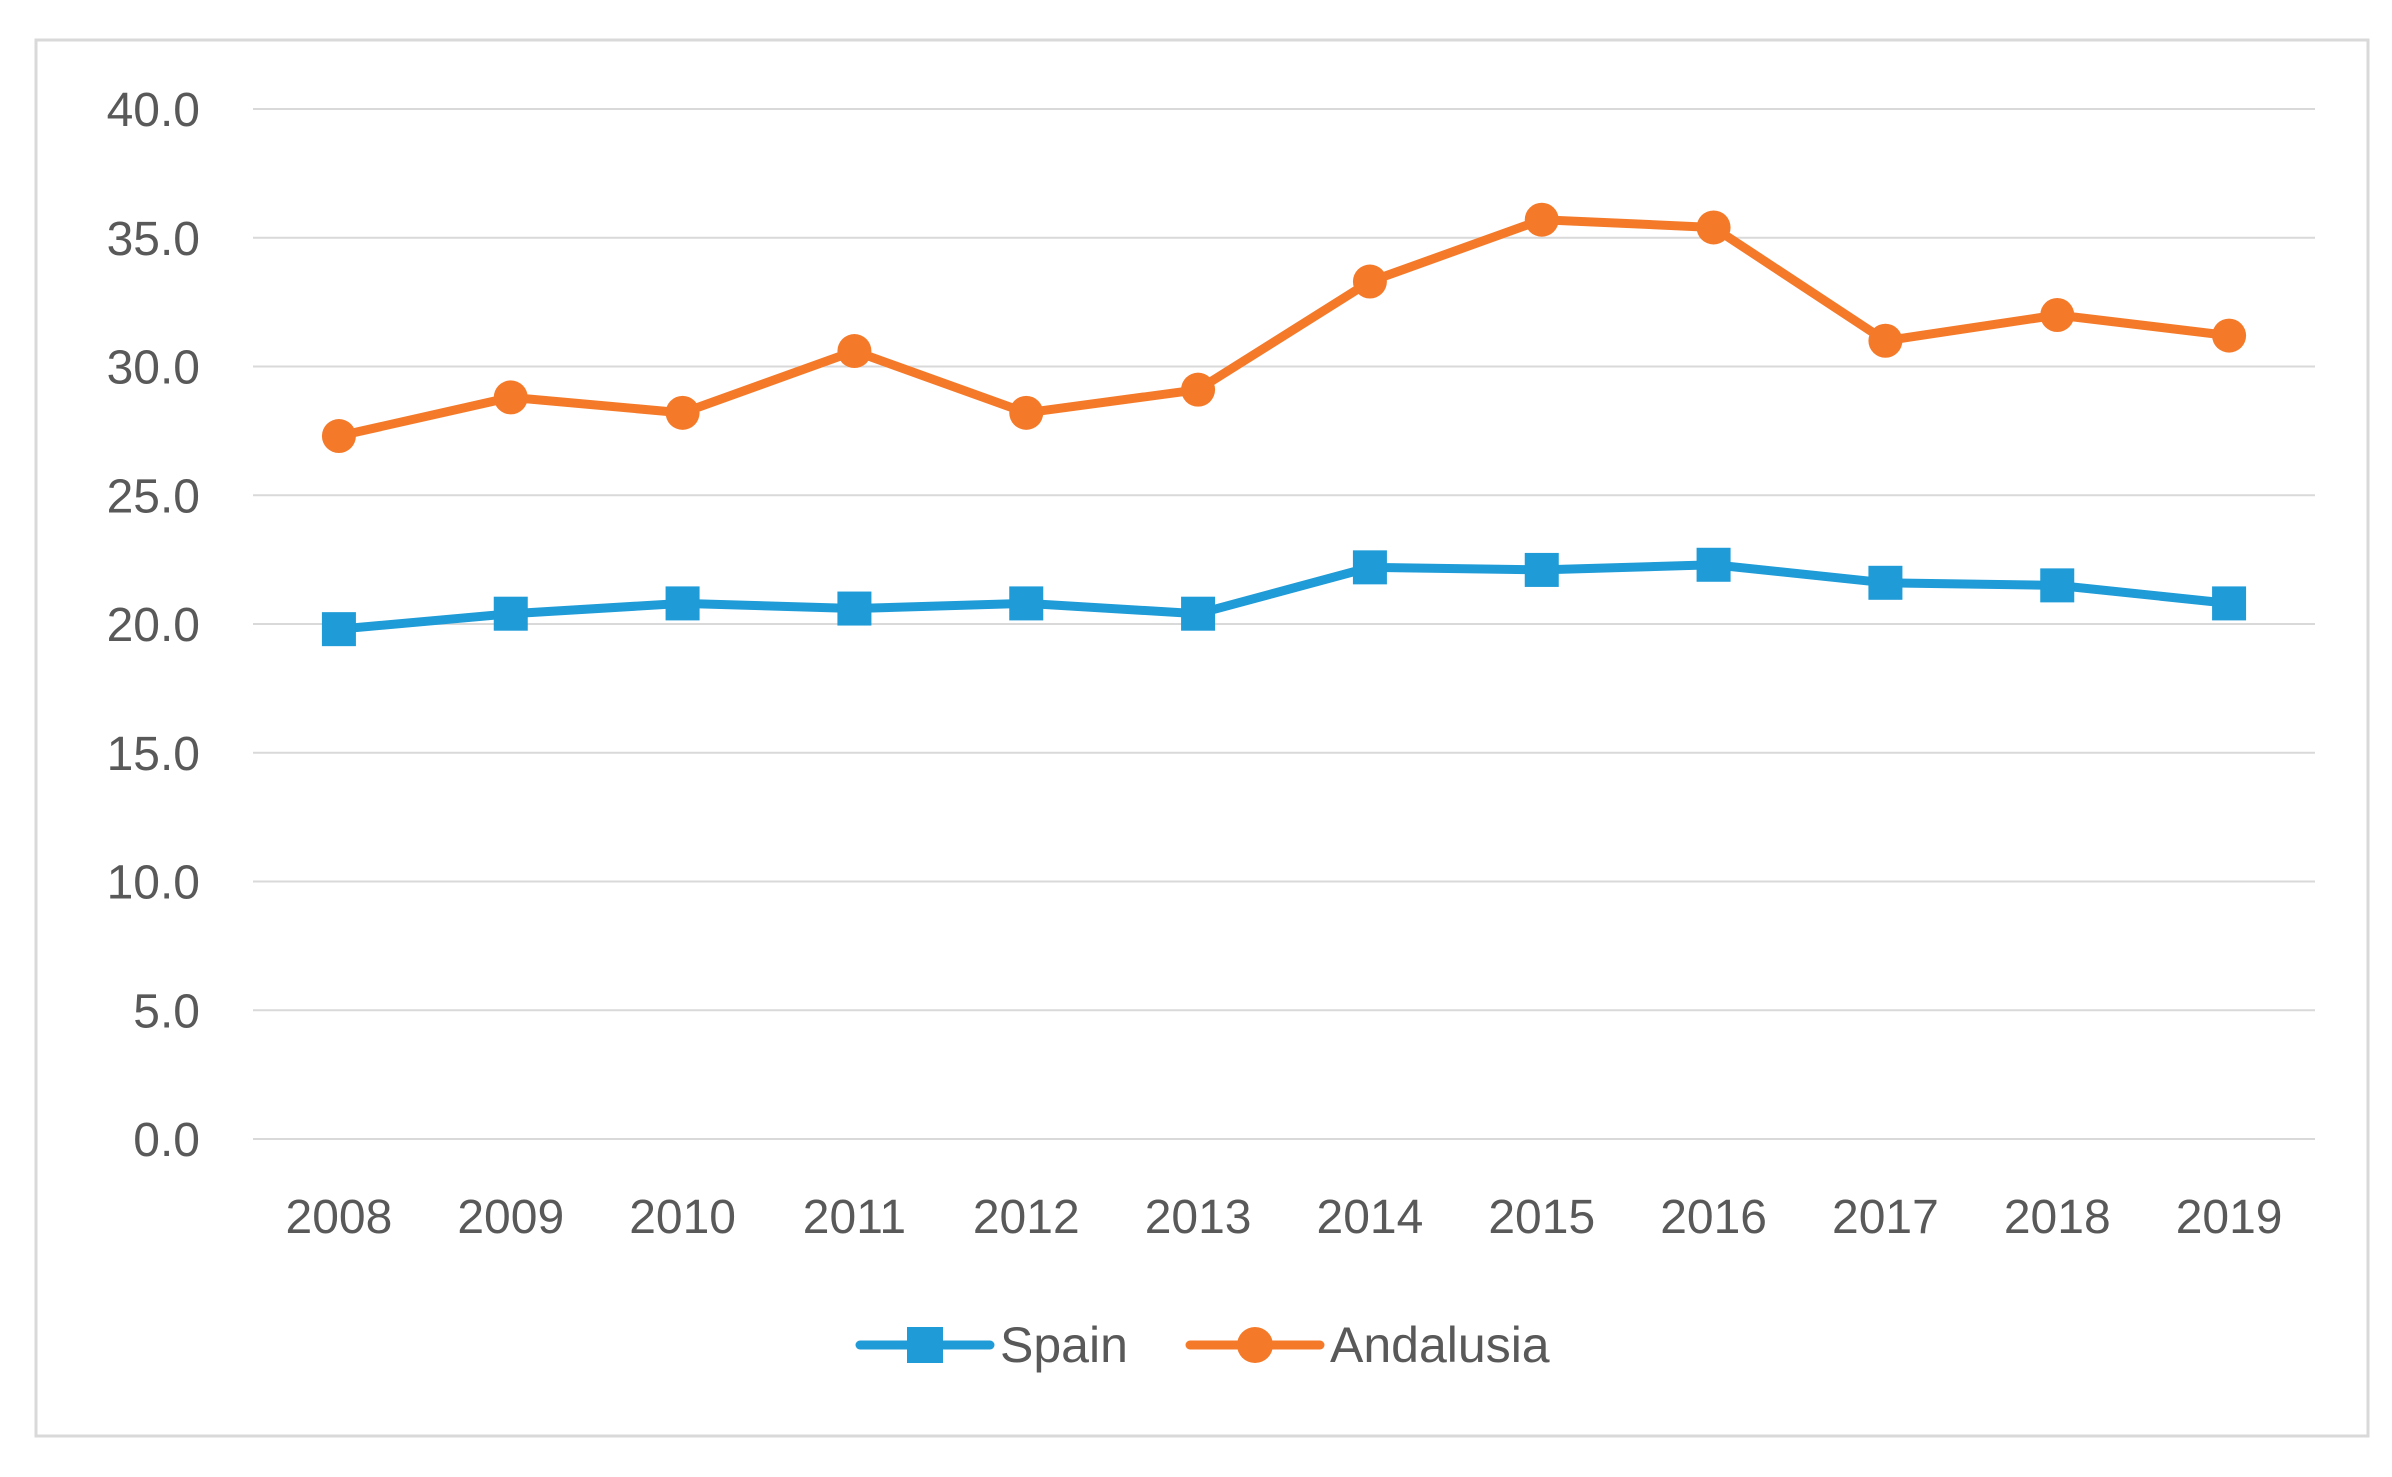 The image size is (2392, 1477). I want to click on y-tick-label: 35.0, so click(153, 239).